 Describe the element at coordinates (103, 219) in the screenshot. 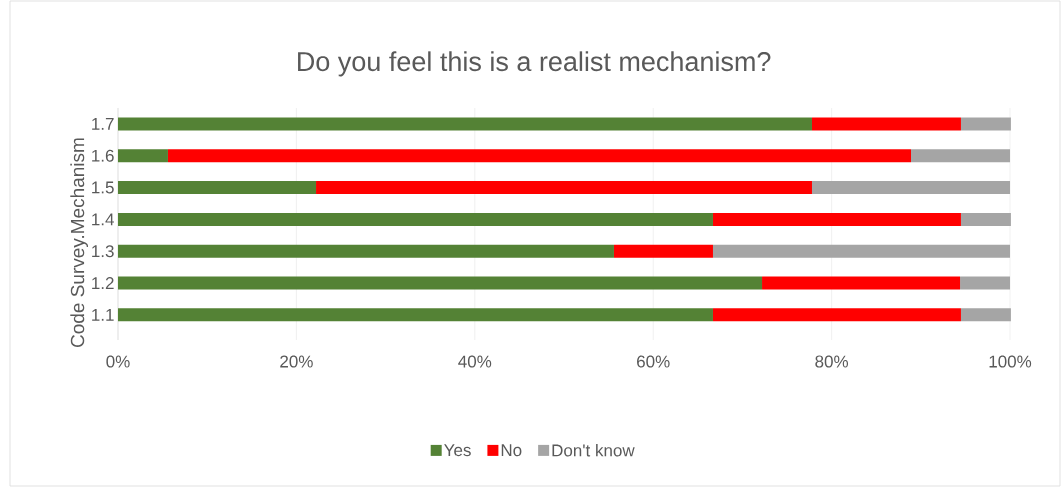

I see `y-tick-label: 1.4` at that location.